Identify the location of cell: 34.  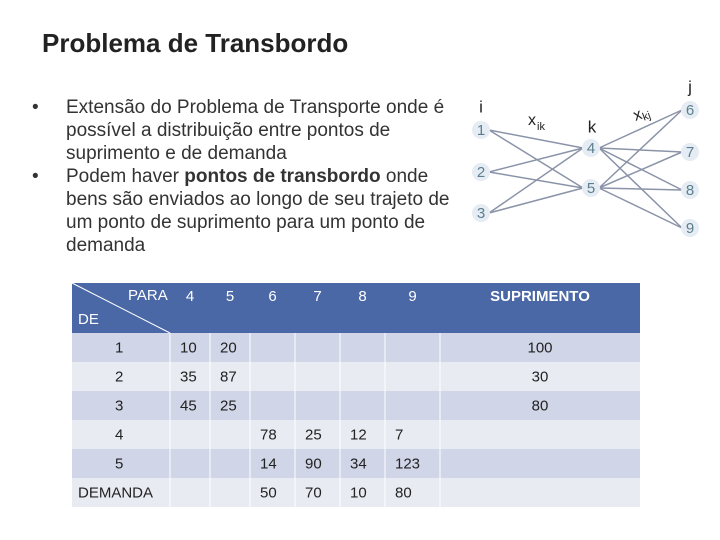
(358, 463).